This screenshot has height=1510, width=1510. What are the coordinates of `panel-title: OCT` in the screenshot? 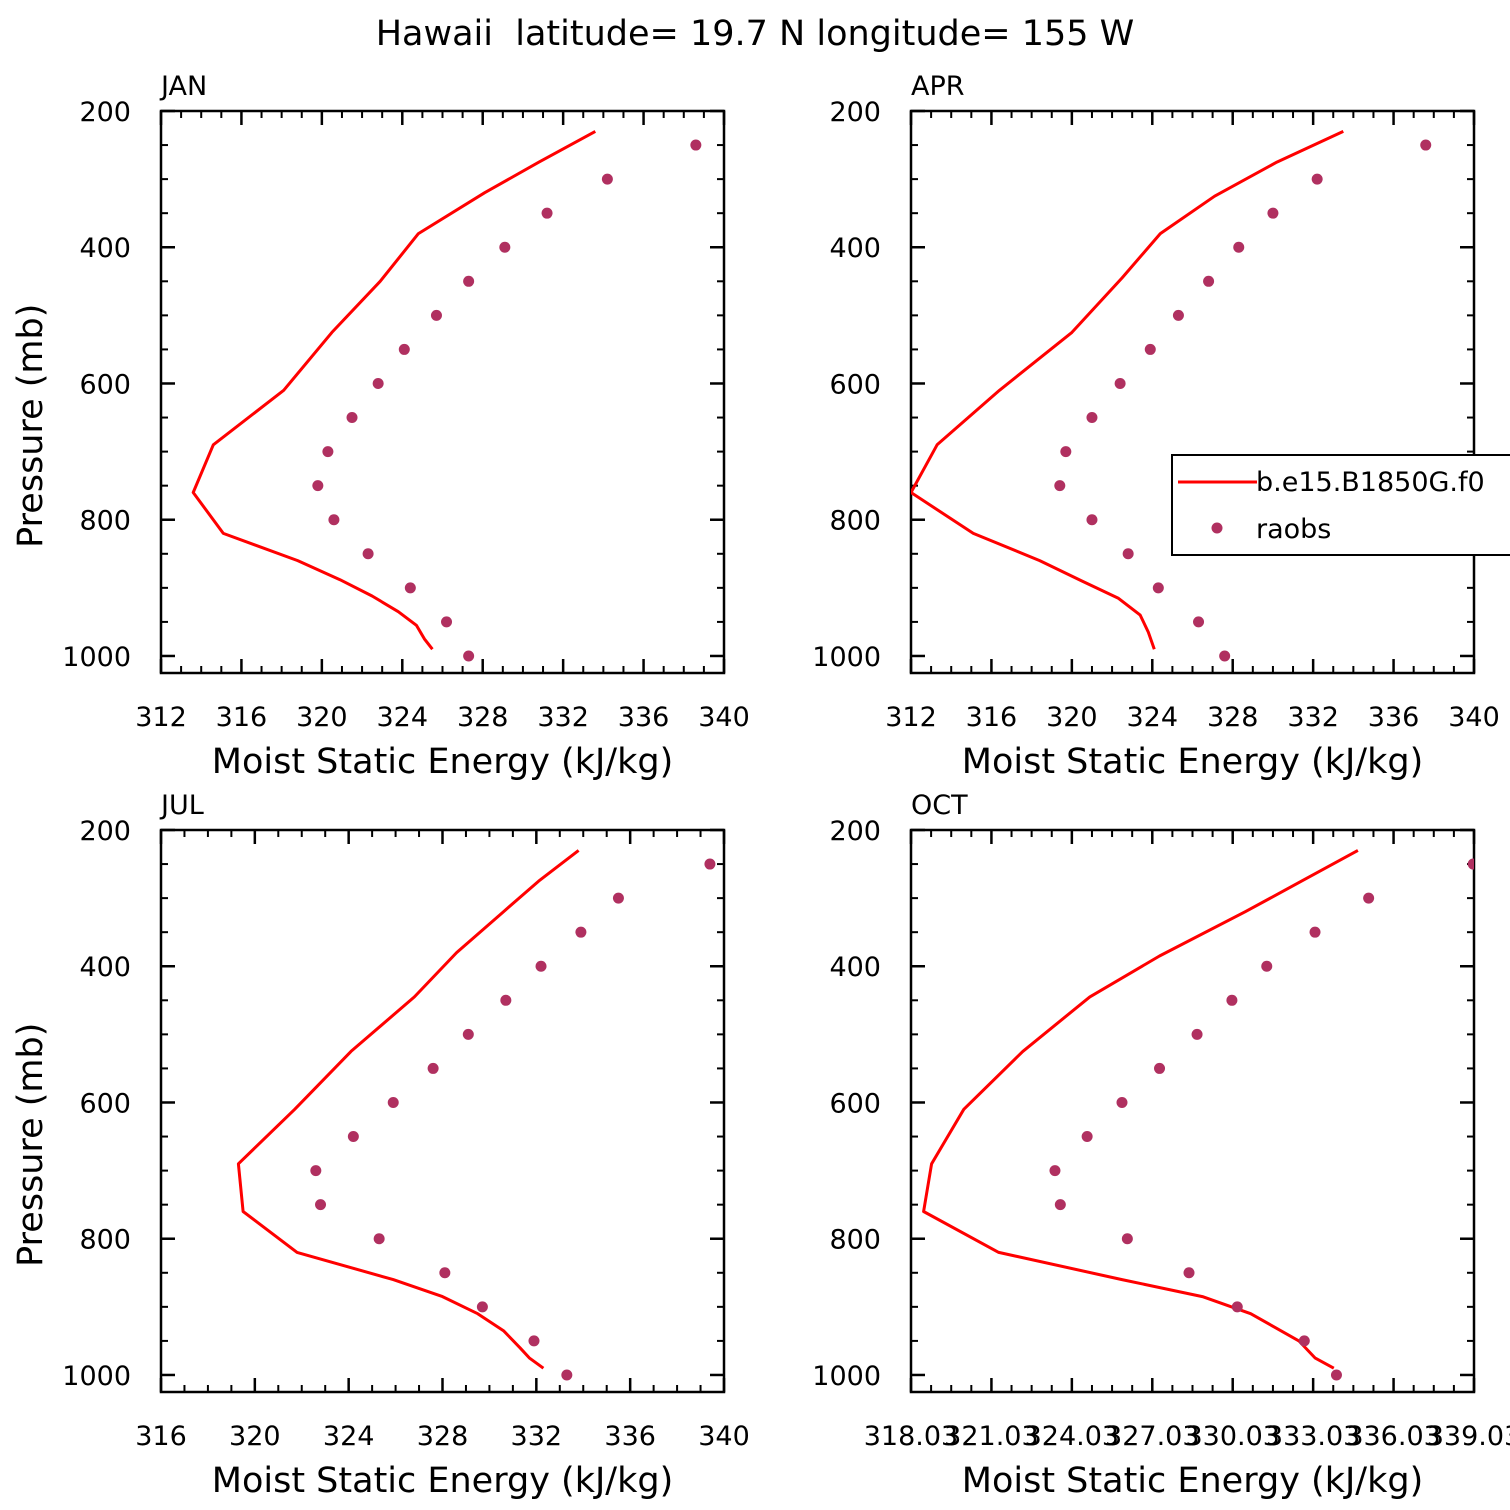 It's located at (939, 805).